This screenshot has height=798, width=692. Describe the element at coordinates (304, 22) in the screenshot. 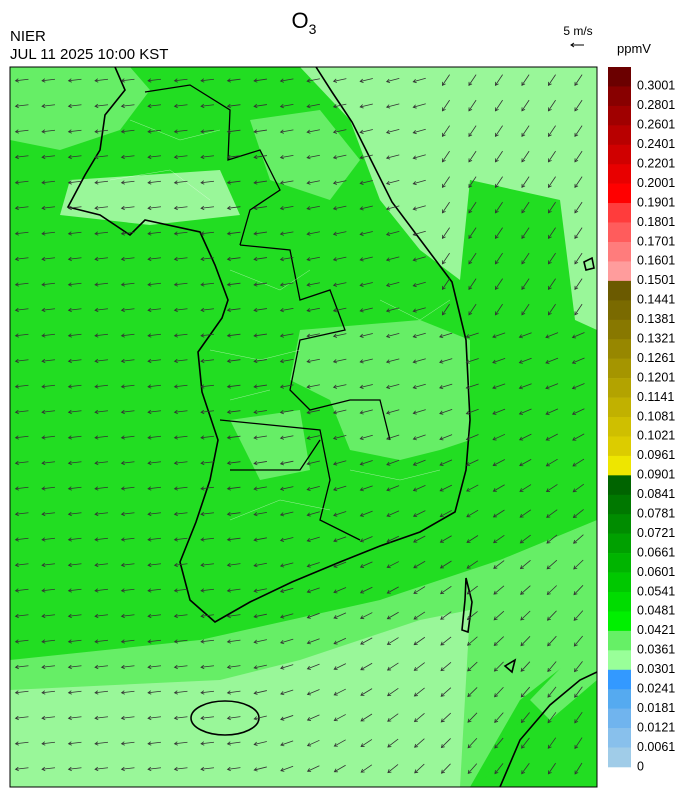

I see `title: O3` at that location.